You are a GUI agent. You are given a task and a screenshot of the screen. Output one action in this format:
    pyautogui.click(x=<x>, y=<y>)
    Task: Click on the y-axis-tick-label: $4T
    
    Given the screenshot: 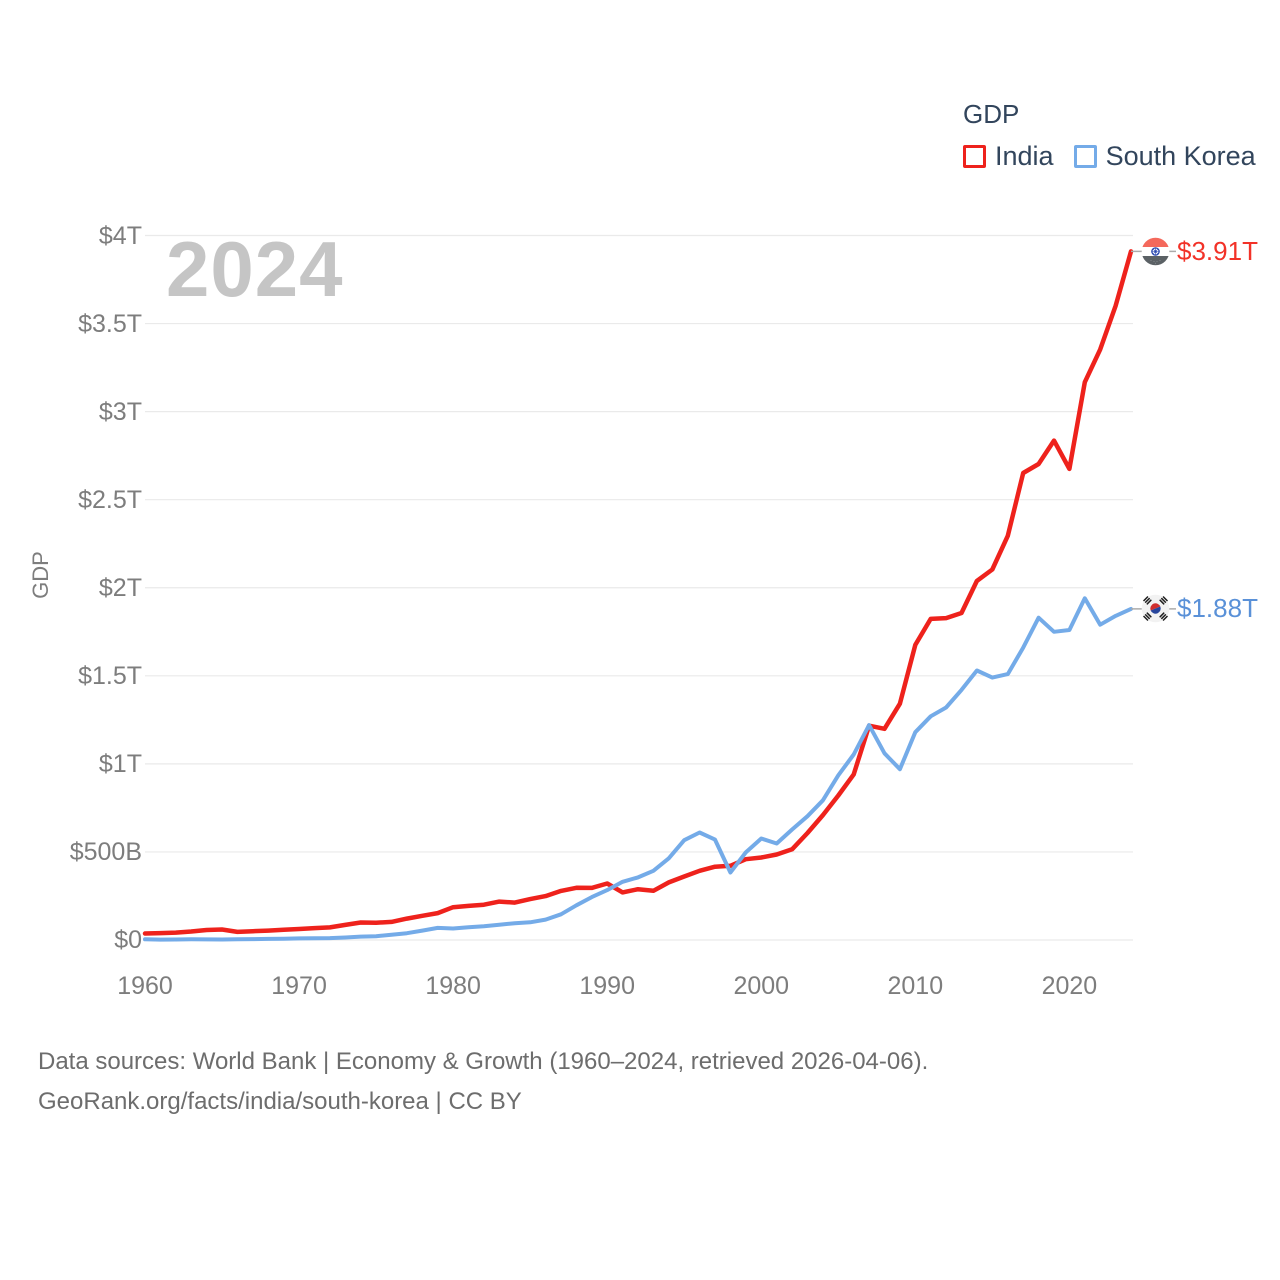 What is the action you would take?
    pyautogui.click(x=120, y=235)
    